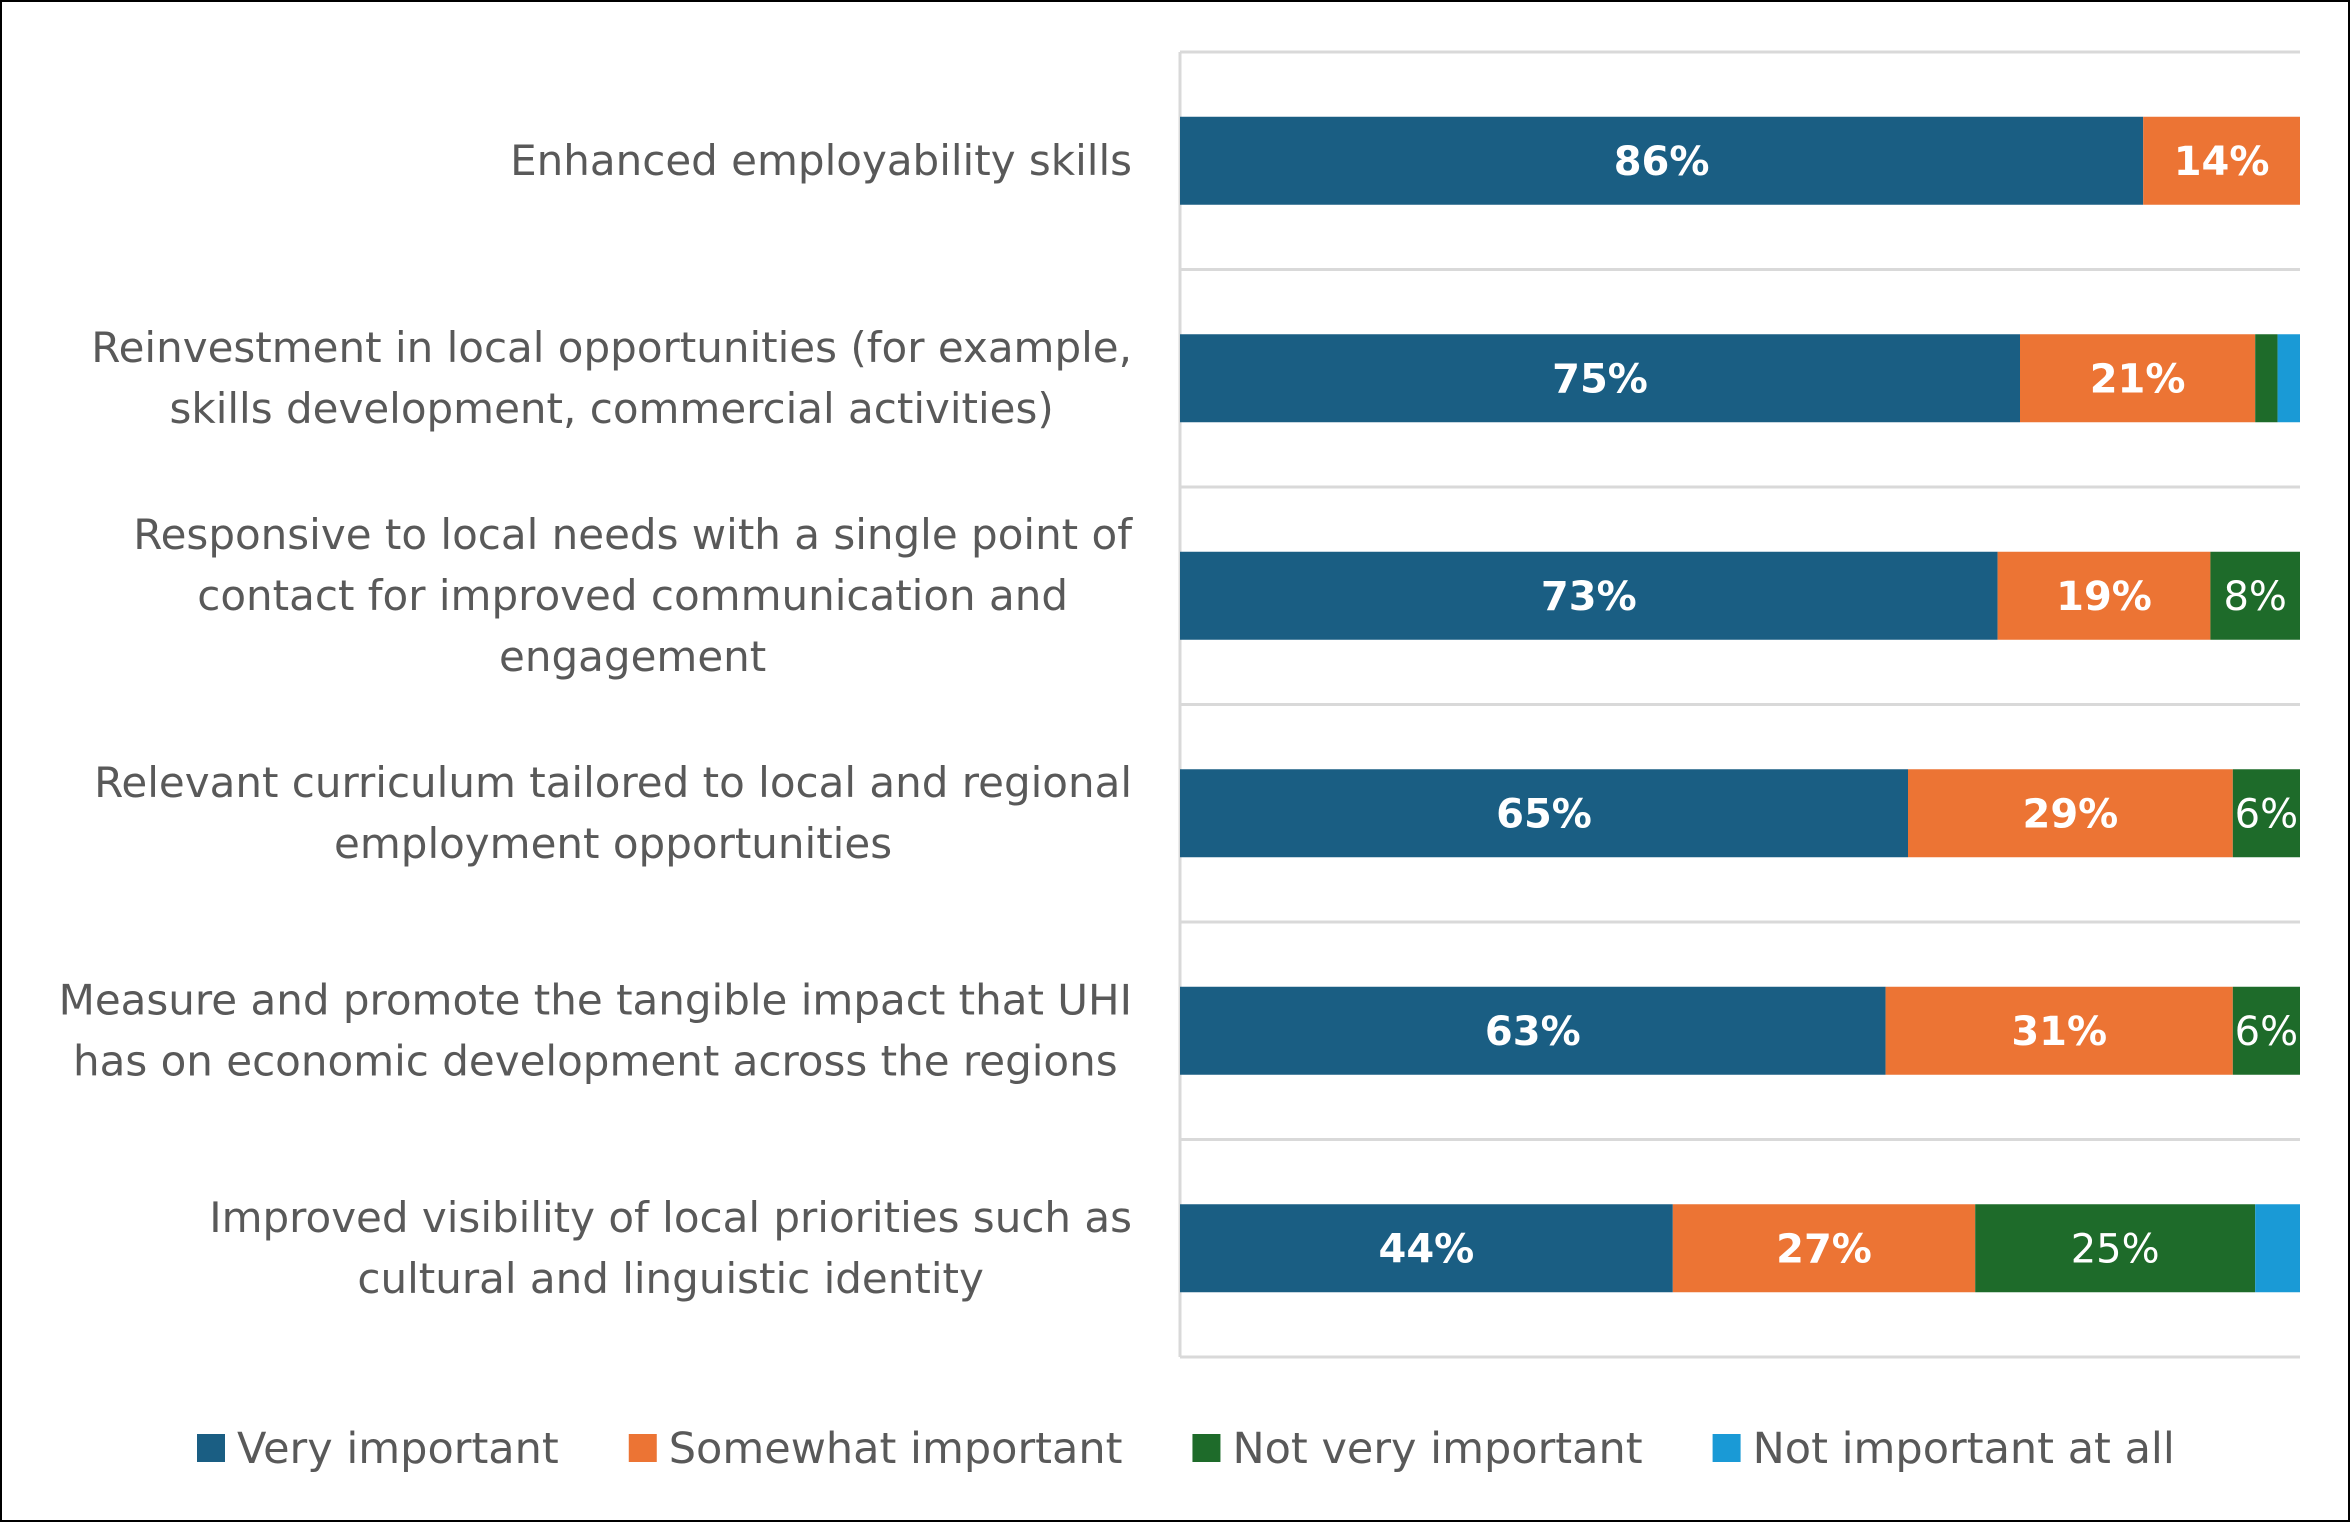 This screenshot has width=2350, height=1522. I want to click on data-label: 65%, so click(1544, 814).